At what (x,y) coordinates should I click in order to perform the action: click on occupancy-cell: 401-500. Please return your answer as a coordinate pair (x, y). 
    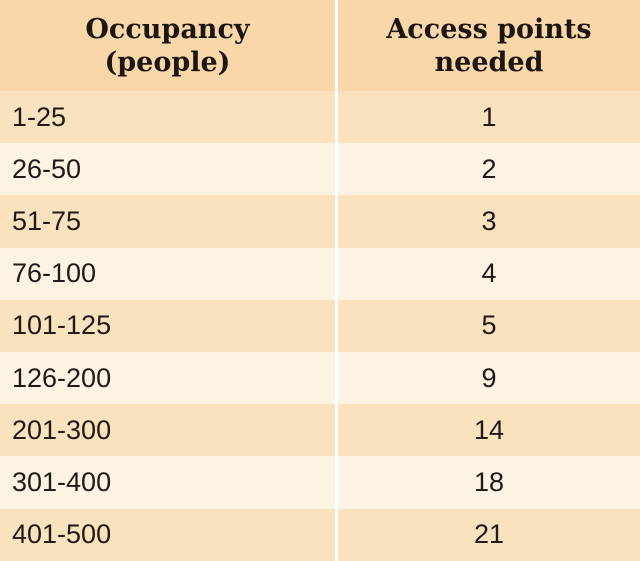
    Looking at the image, I should click on (169, 534).